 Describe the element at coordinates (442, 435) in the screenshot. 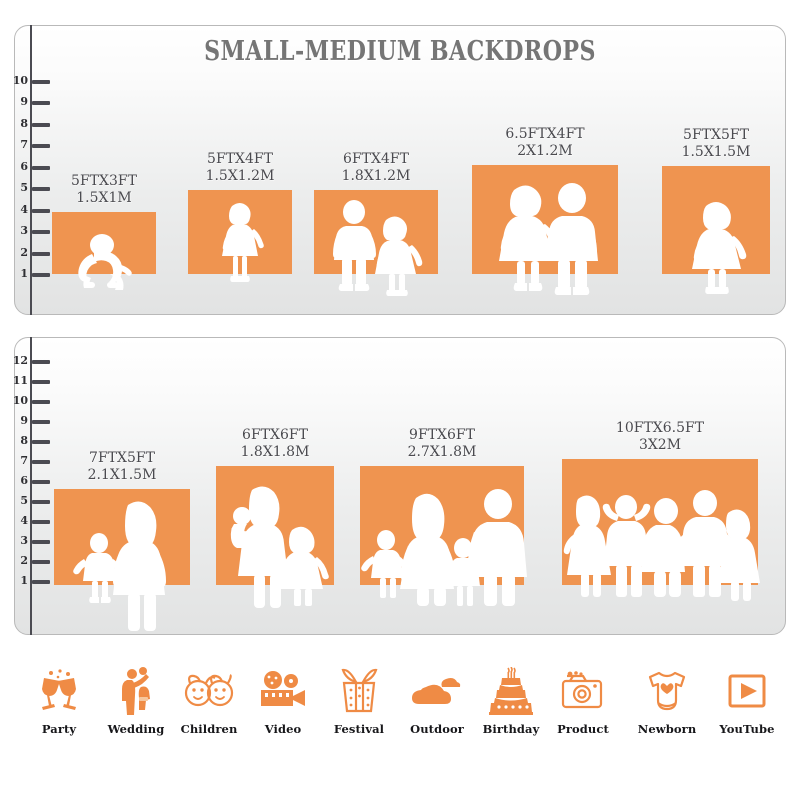

I see `caption-size-ft: 9FTX6FT` at that location.